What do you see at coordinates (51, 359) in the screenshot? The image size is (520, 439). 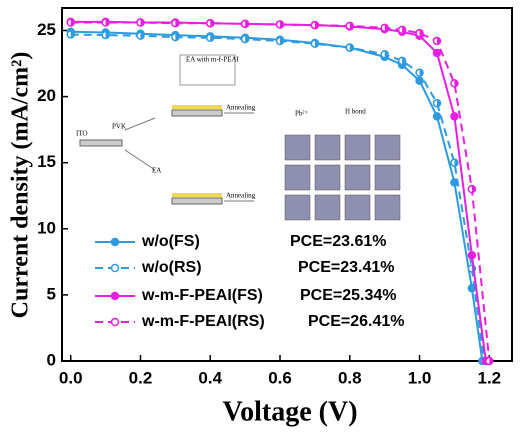 I see `y-tick-label: 0` at bounding box center [51, 359].